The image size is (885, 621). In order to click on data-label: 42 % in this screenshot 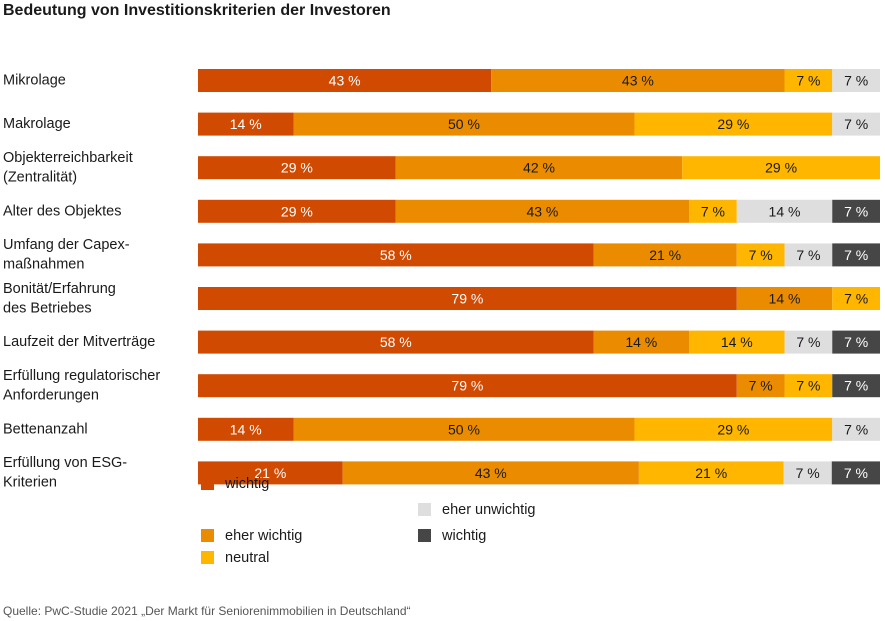, I will do `click(539, 168)`.